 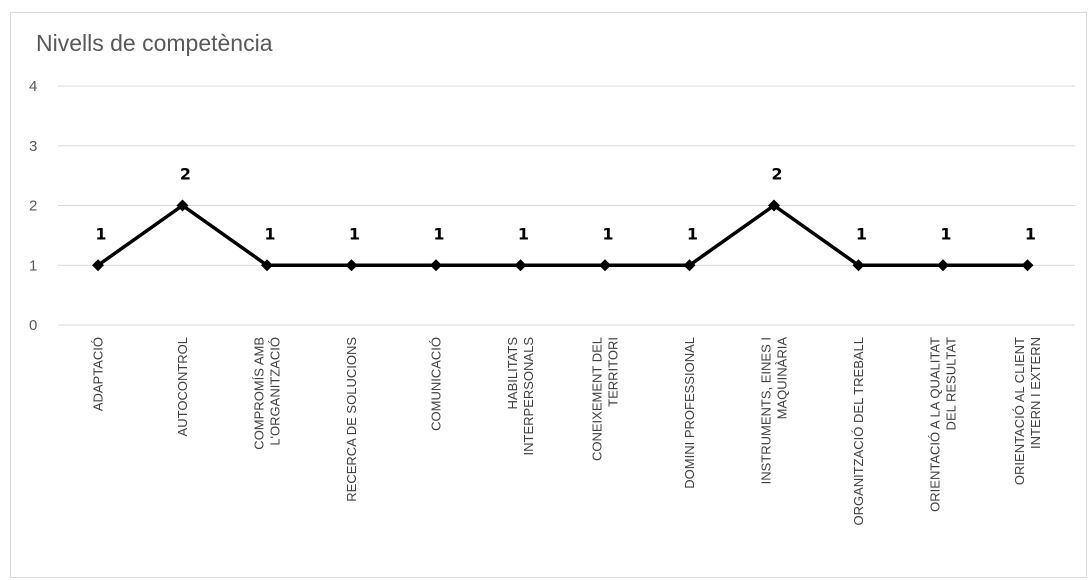 I want to click on x-category-label: HABILITATSINTERPERSONALS, so click(x=520, y=396).